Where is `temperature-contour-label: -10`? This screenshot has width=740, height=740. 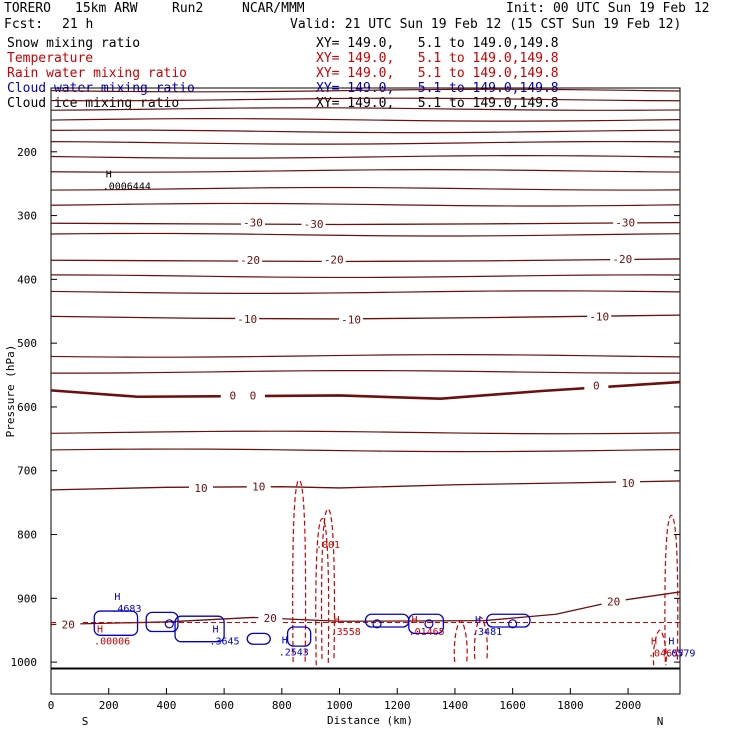
temperature-contour-label: -10 is located at coordinates (247, 319).